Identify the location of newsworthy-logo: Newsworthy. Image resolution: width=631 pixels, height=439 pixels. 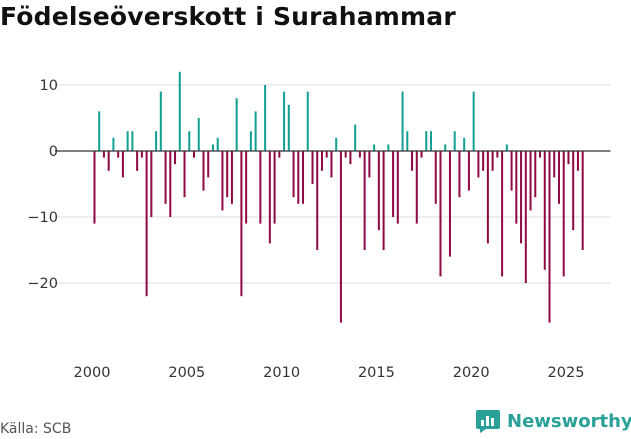
(553, 421).